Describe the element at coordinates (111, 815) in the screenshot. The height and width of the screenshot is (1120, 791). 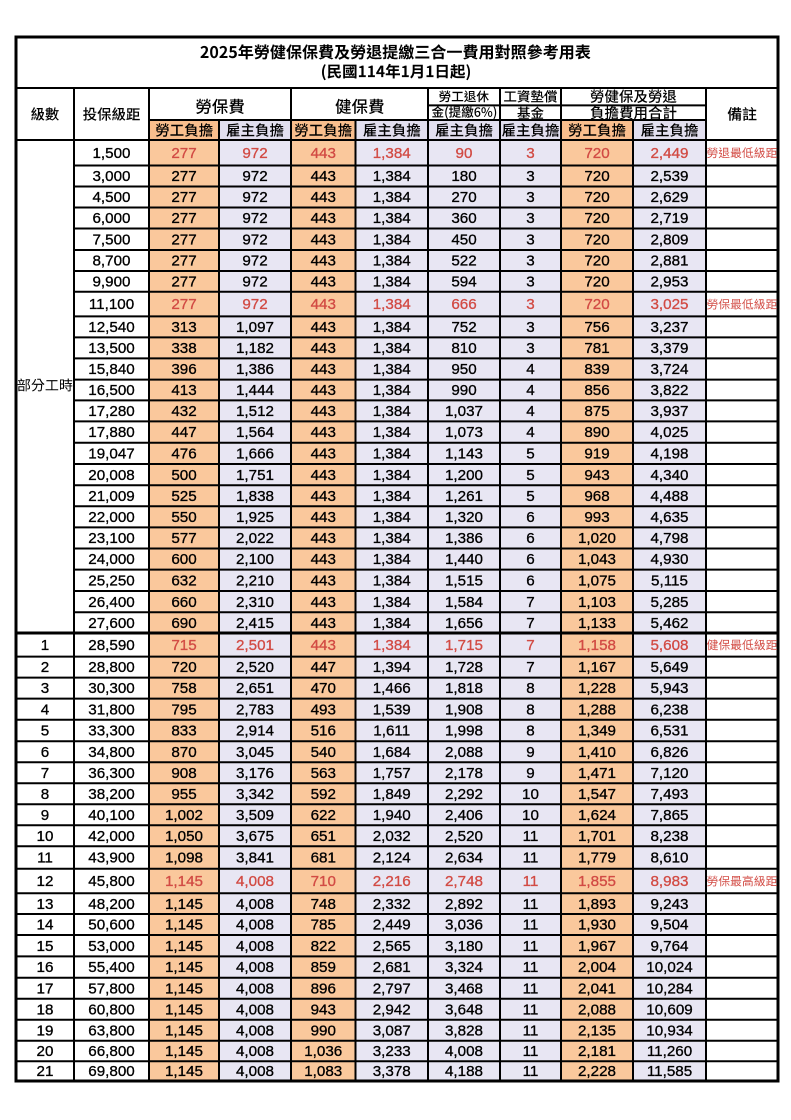
I see `svg-text: 40,100` at that location.